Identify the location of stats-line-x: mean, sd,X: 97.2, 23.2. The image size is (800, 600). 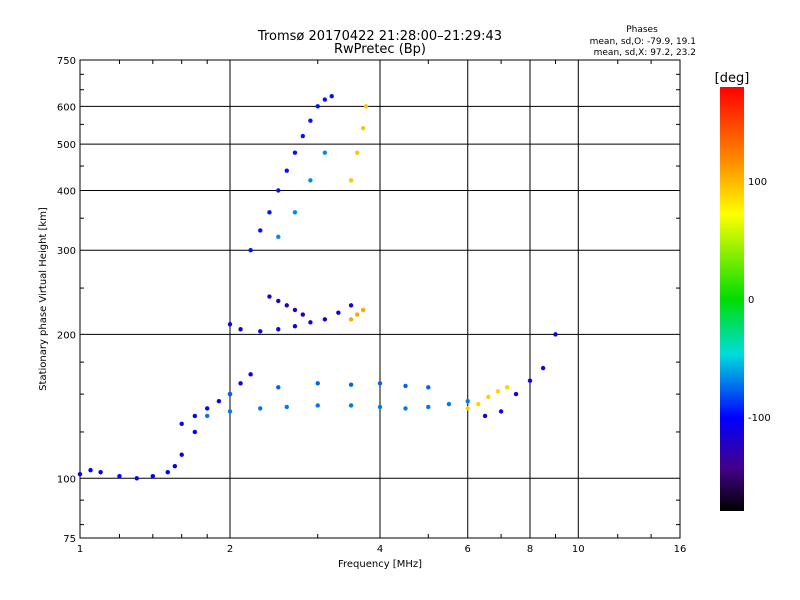
(645, 53).